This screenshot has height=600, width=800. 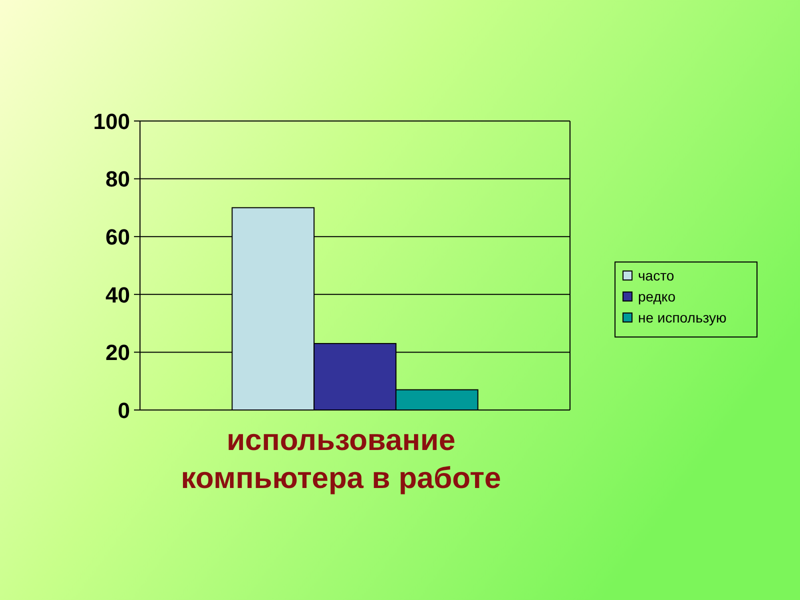 I want to click on legend-label: редко, so click(x=657, y=296).